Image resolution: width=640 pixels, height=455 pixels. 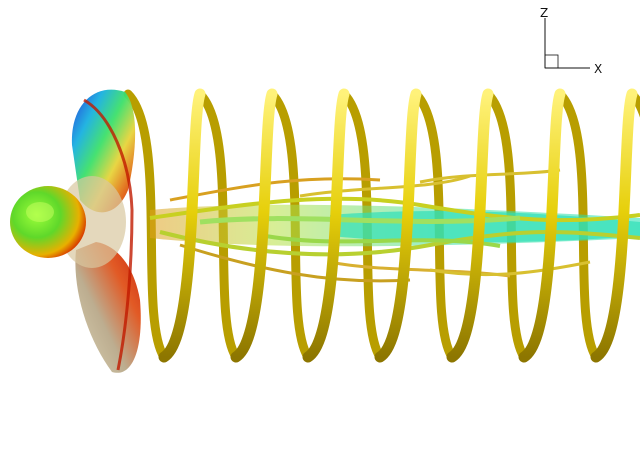 I want to click on propeller, so click(x=75, y=231).